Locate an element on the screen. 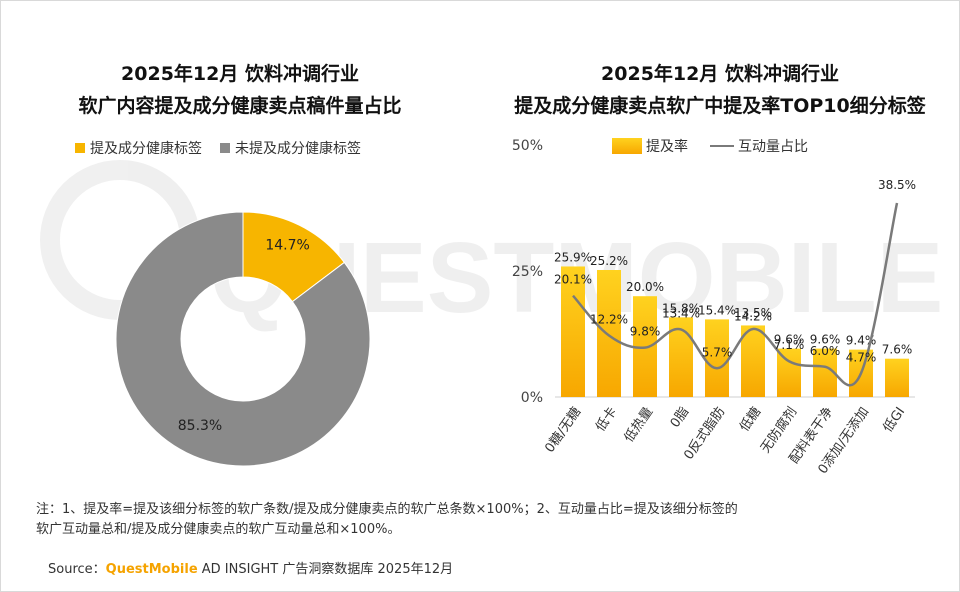 The width and height of the screenshot is (960, 592). footnote-line2: 软广互动量总和/提及成分健康卖点的软广互动量总和×100%。 is located at coordinates (218, 529).